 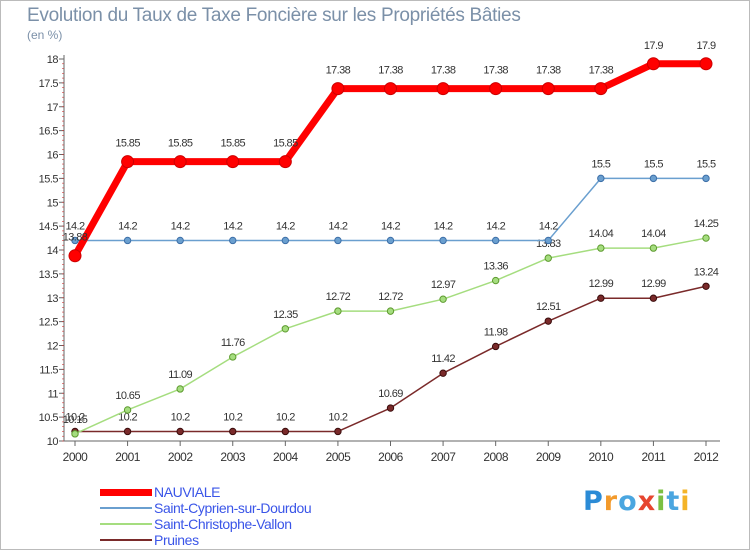 I want to click on data-label: 12.99, so click(x=601, y=284).